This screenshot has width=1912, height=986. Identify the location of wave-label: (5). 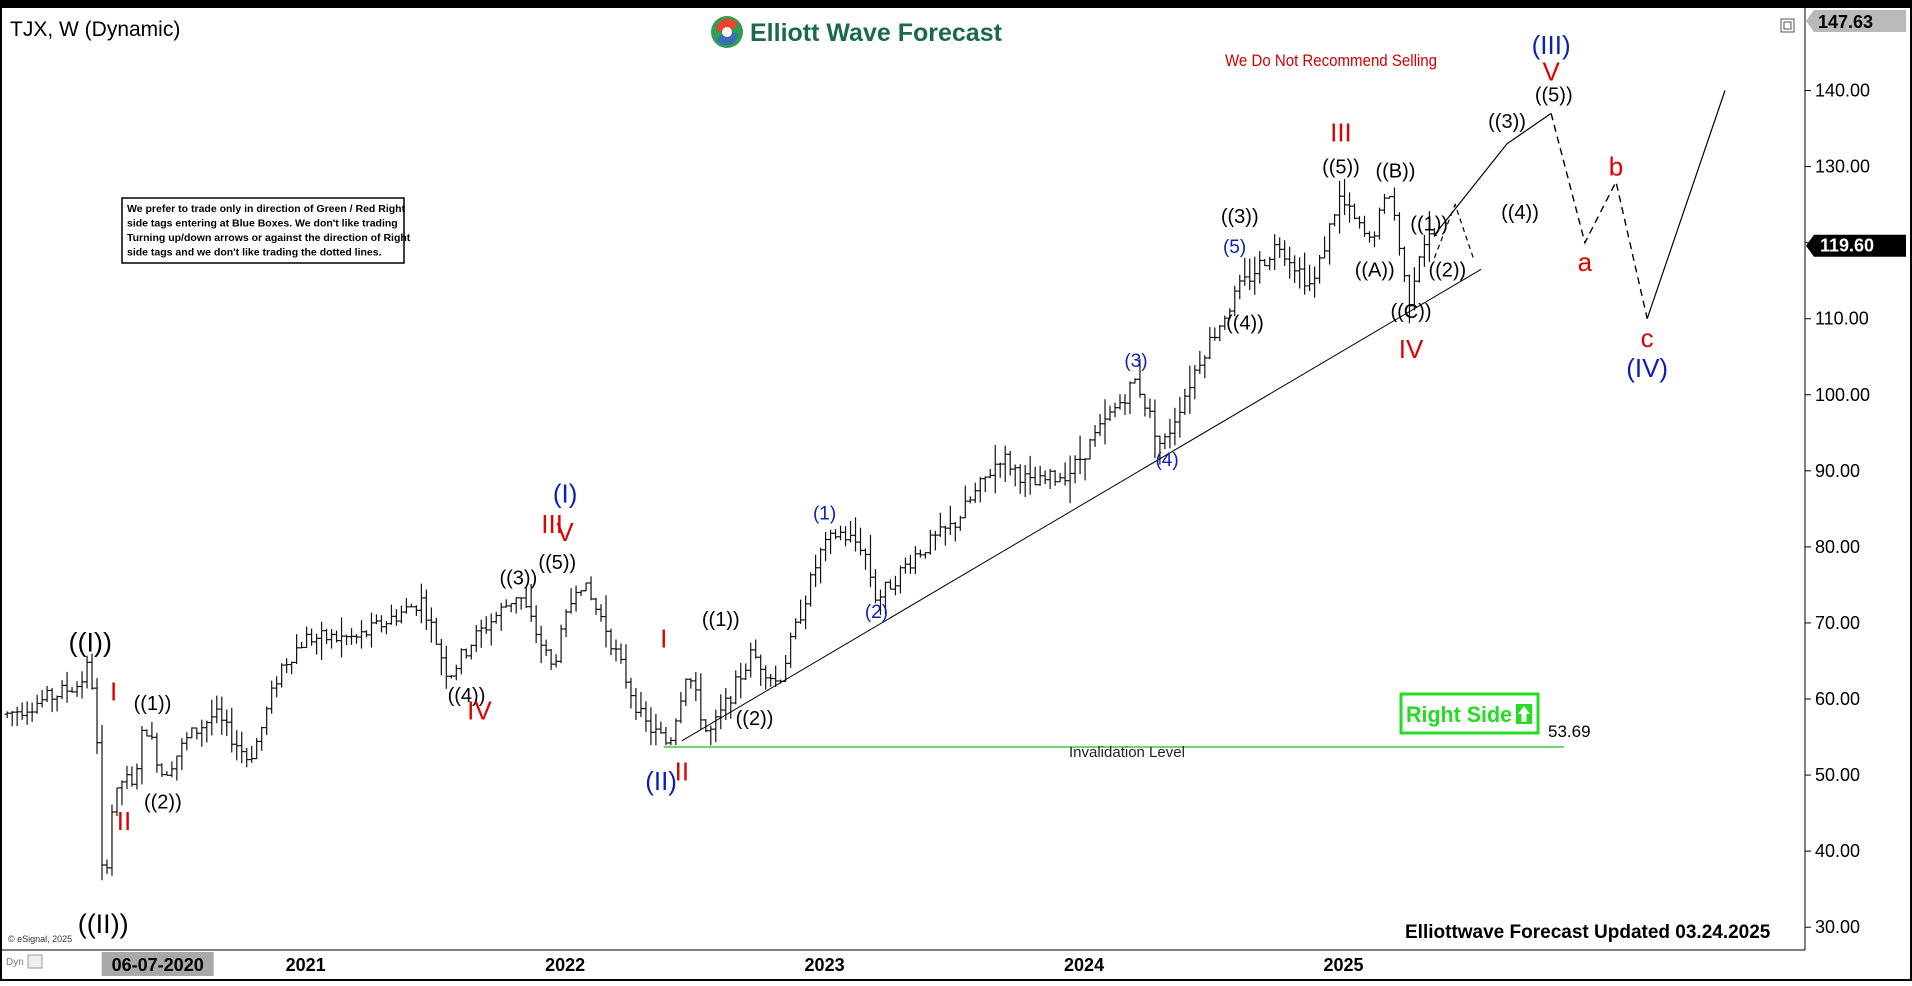
(1234, 247).